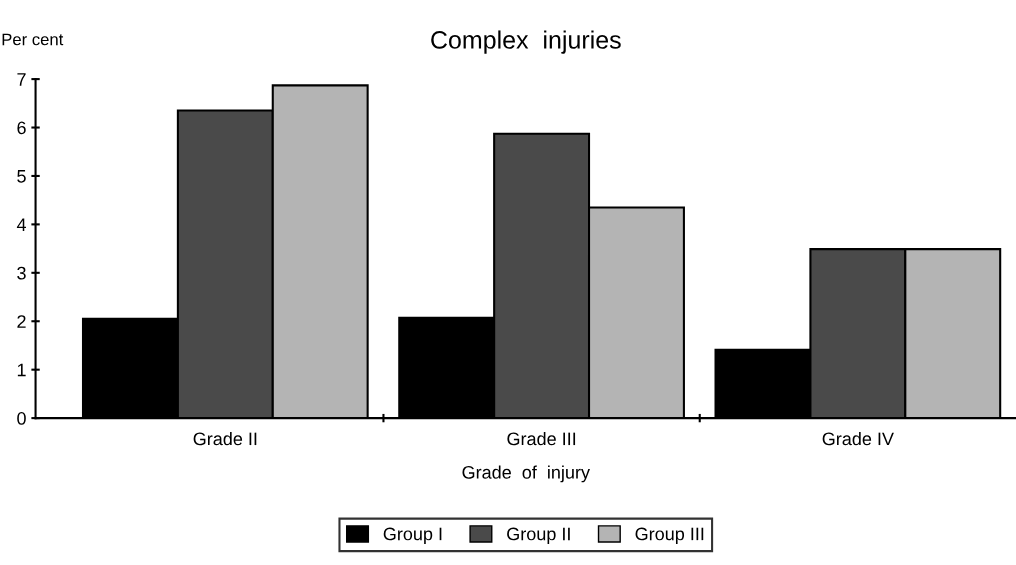  What do you see at coordinates (21, 224) in the screenshot?
I see `y-tick-label: 4` at bounding box center [21, 224].